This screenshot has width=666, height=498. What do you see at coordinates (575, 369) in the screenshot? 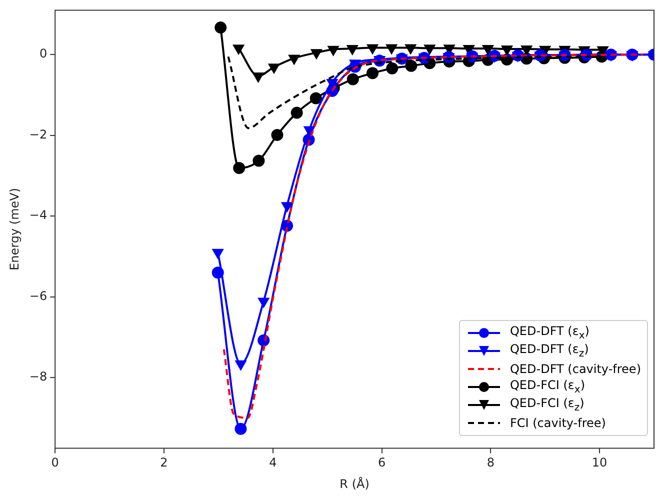
I see `legend-label: QED-DFT (cavity-free)` at bounding box center [575, 369].